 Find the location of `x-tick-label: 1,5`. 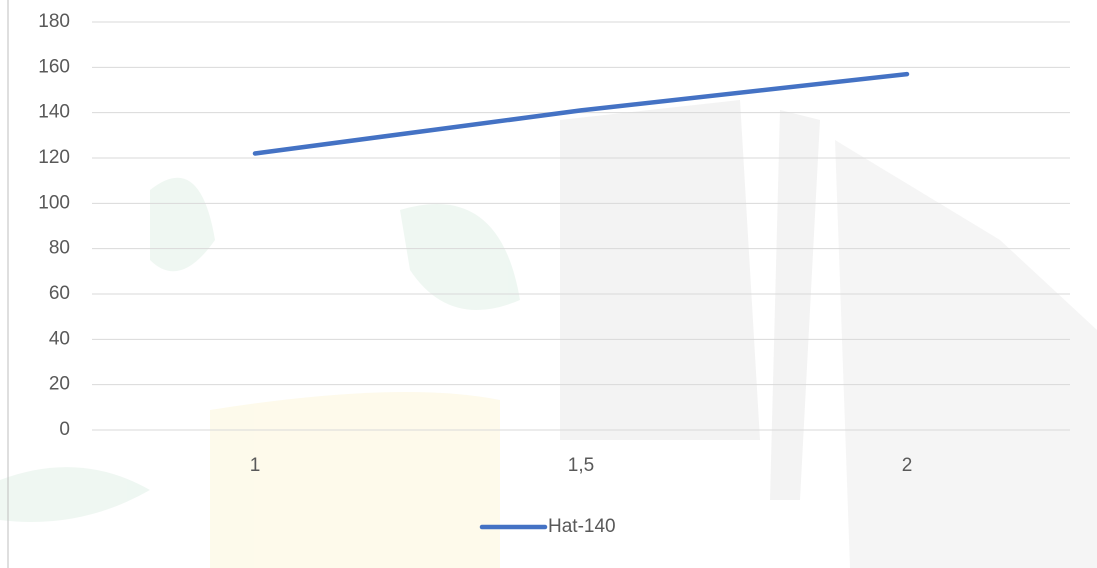

x-tick-label: 1,5 is located at coordinates (581, 465).